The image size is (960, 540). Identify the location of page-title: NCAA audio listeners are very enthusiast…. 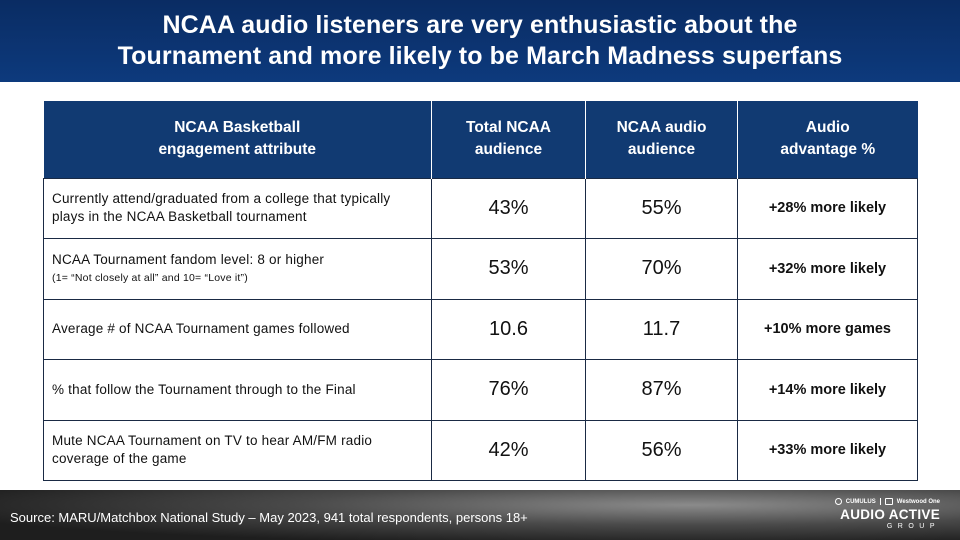
(480, 40).